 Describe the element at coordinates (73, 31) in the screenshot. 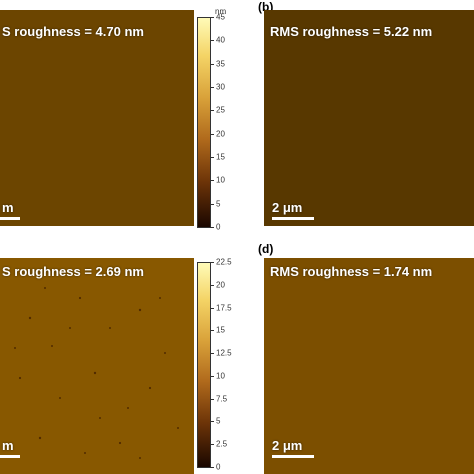

I see `rms-label-a: S roughness = 4.70 nm` at that location.